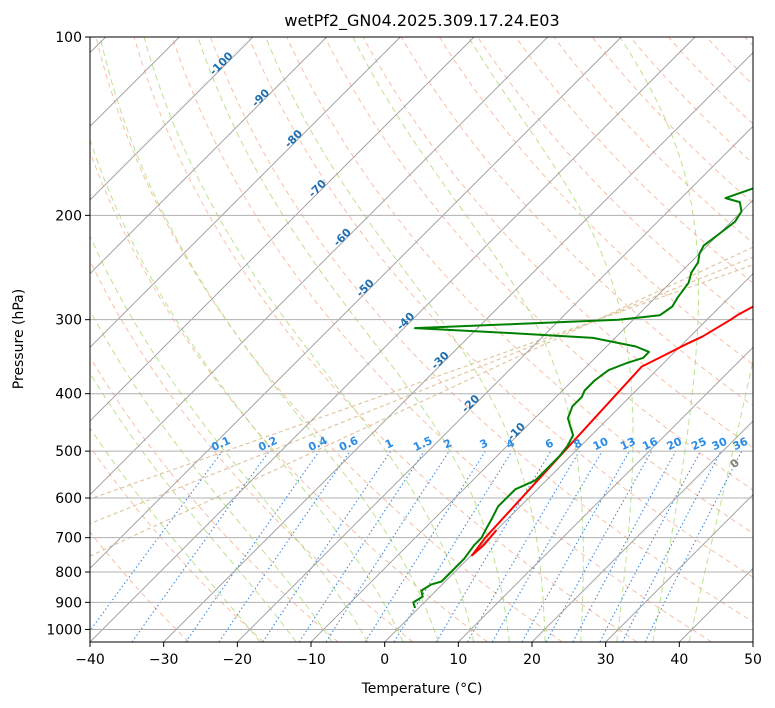  I want to click on mixing-ratio-label: 2, so click(448, 443).